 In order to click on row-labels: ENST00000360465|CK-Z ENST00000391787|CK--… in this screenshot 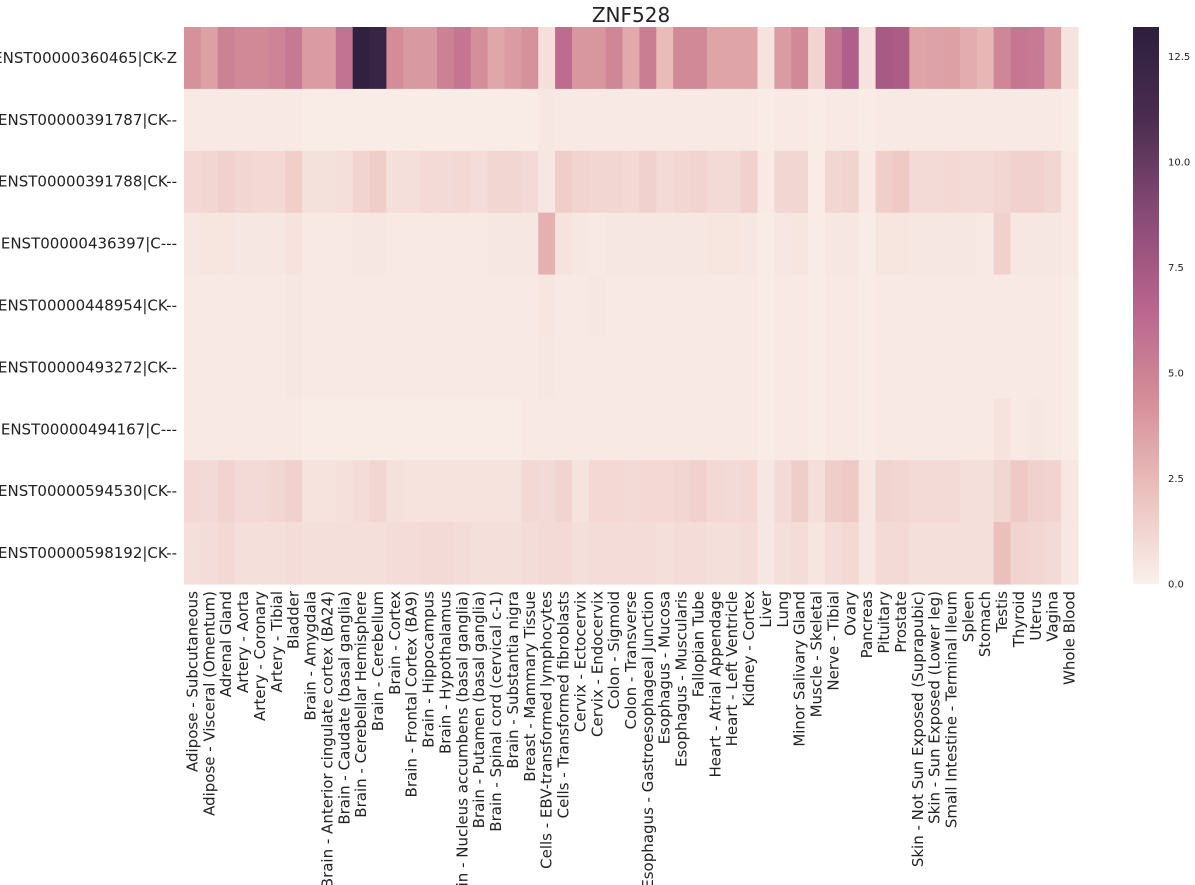, I will do `click(88, 305)`.